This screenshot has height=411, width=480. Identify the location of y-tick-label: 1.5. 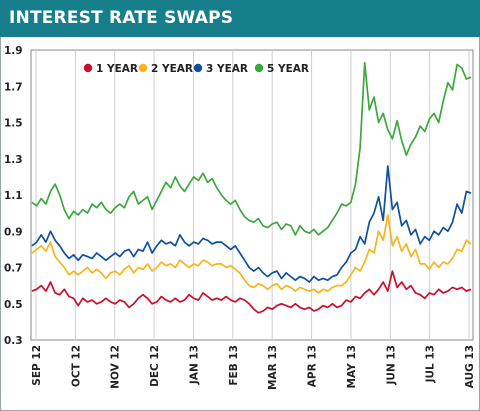
(13, 124).